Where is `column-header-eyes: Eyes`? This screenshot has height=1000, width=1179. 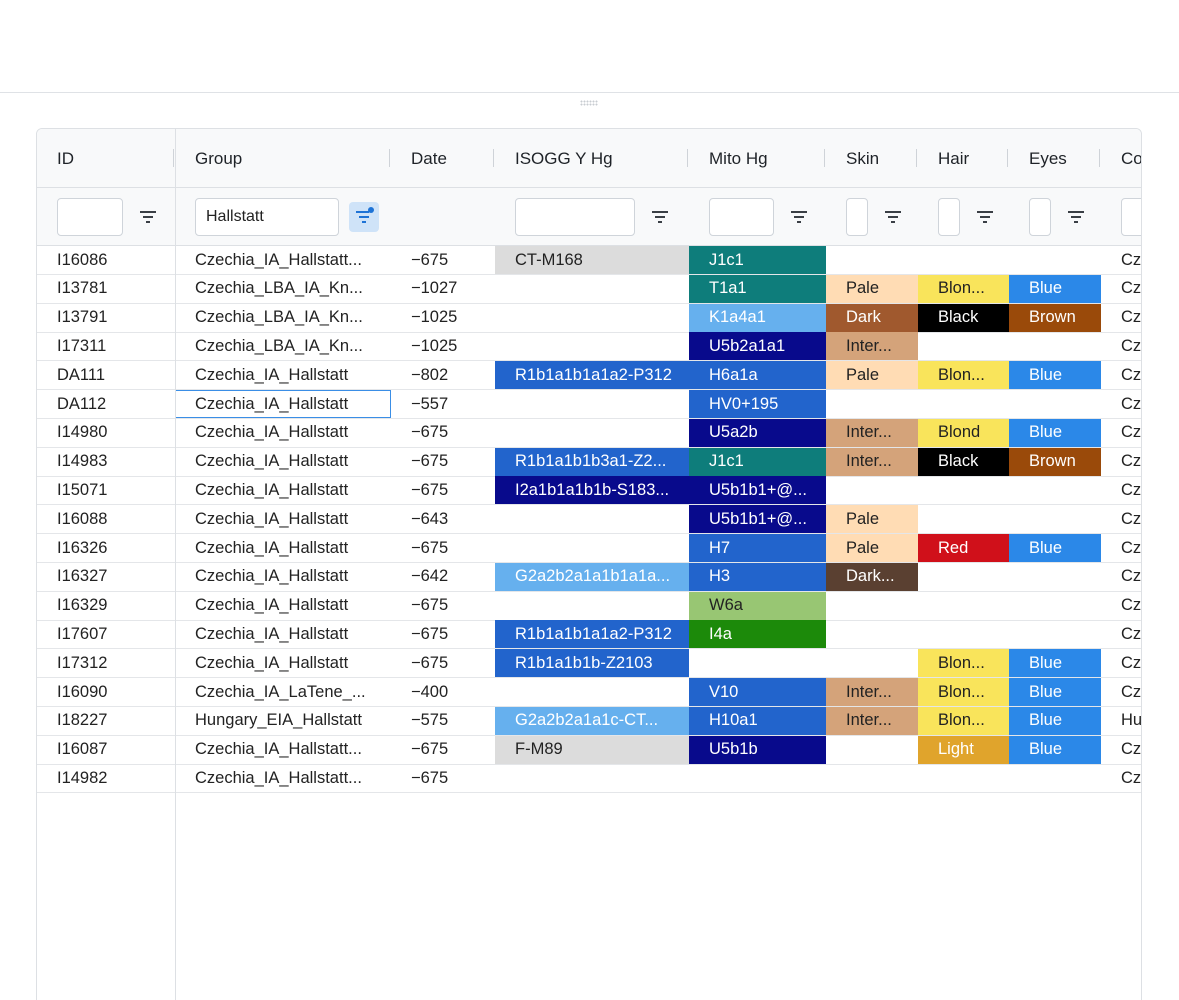
column-header-eyes: Eyes is located at coordinates (1048, 158).